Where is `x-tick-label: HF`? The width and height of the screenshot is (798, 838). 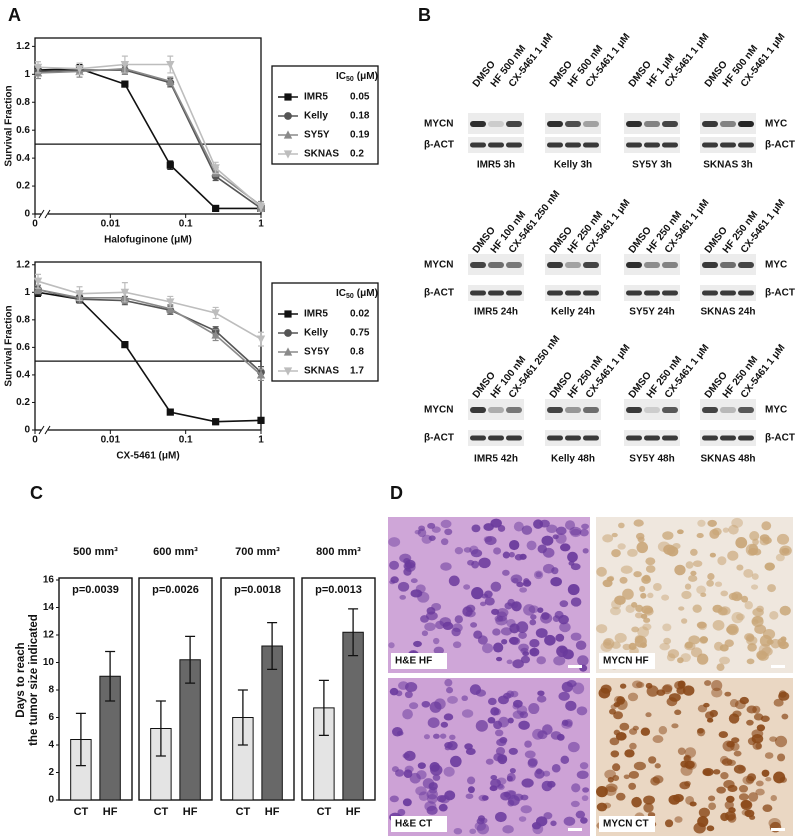 x-tick-label: HF is located at coordinates (353, 812).